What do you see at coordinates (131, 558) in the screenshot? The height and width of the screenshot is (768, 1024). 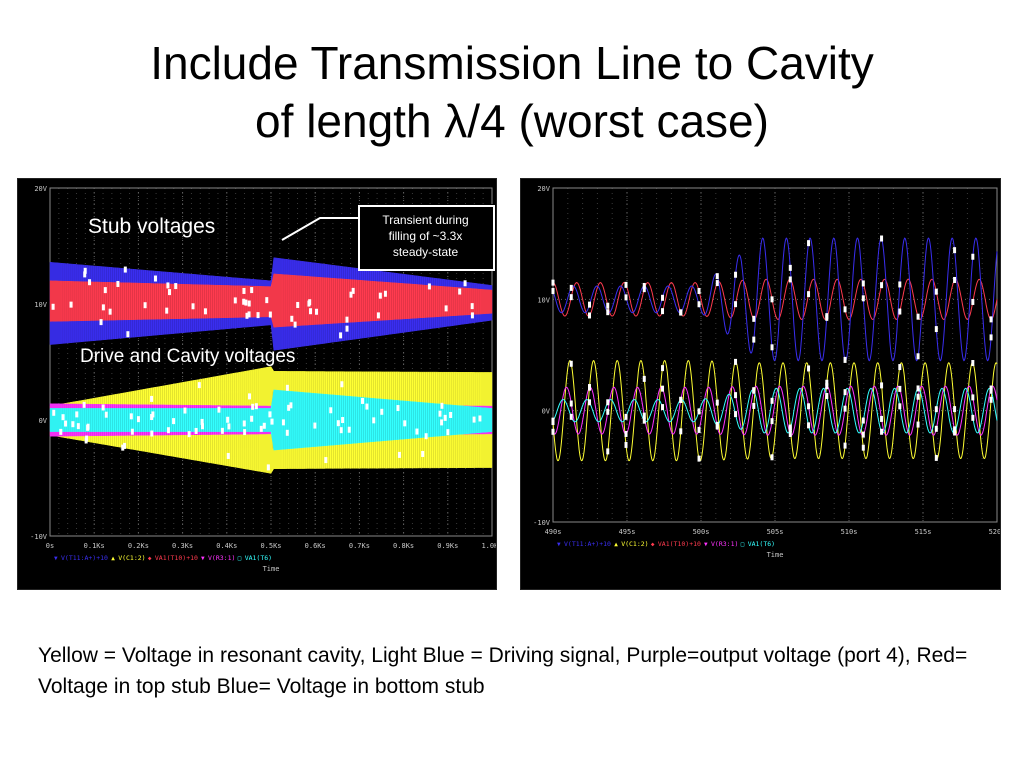 I see `left-legend-label: V(C1:2)` at bounding box center [131, 558].